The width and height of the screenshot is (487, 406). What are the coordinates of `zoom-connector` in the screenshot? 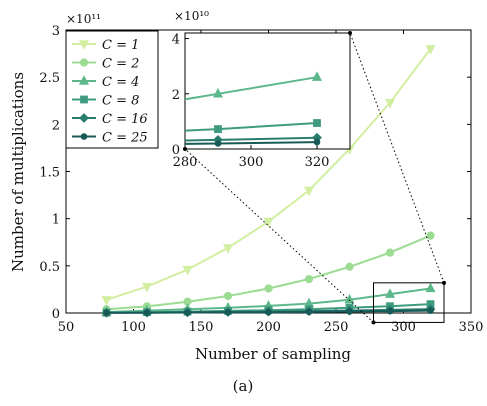 It's located at (397, 157).